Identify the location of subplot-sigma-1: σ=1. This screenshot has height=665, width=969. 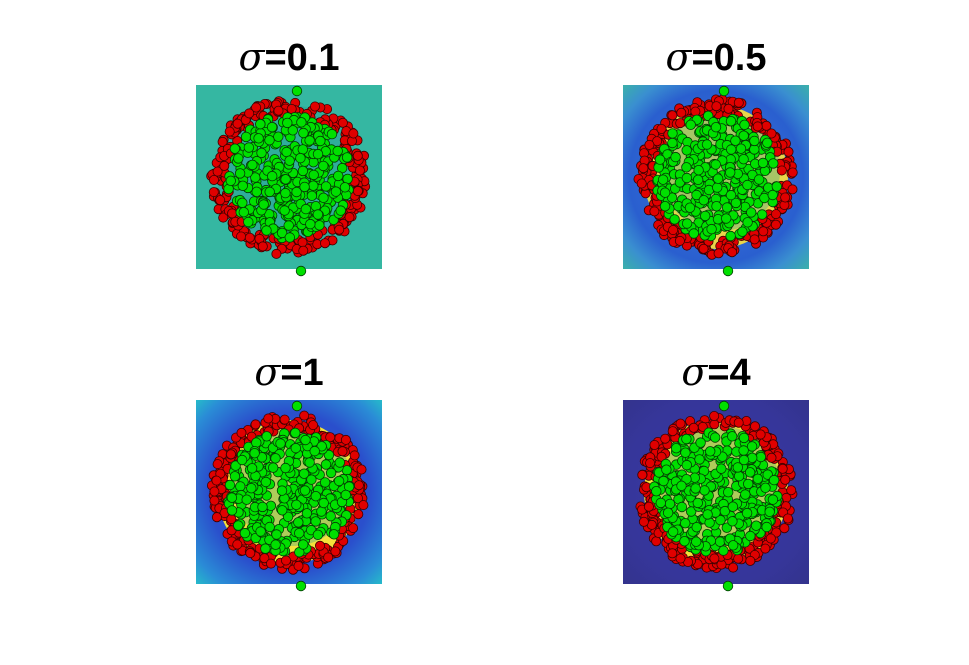
(289, 471).